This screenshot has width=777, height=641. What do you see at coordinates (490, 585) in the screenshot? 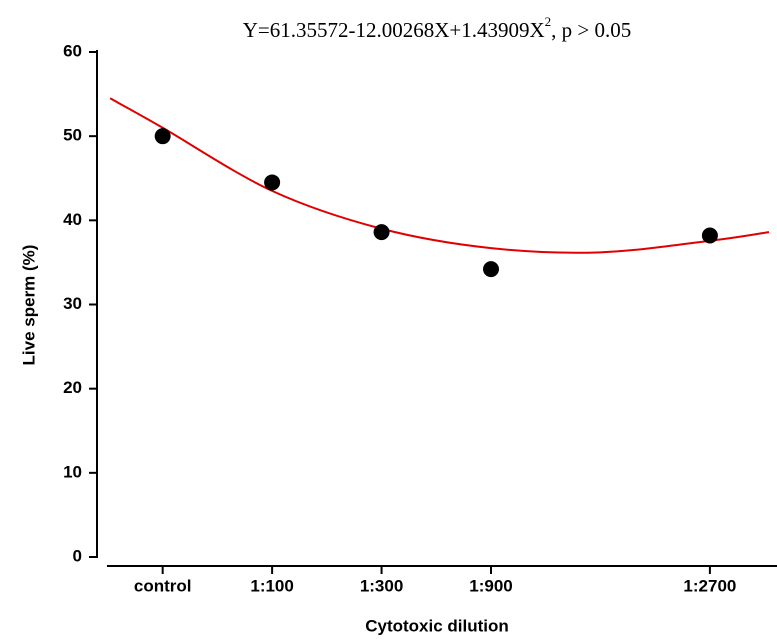
I see `x-tick-label: 1:900` at bounding box center [490, 585].